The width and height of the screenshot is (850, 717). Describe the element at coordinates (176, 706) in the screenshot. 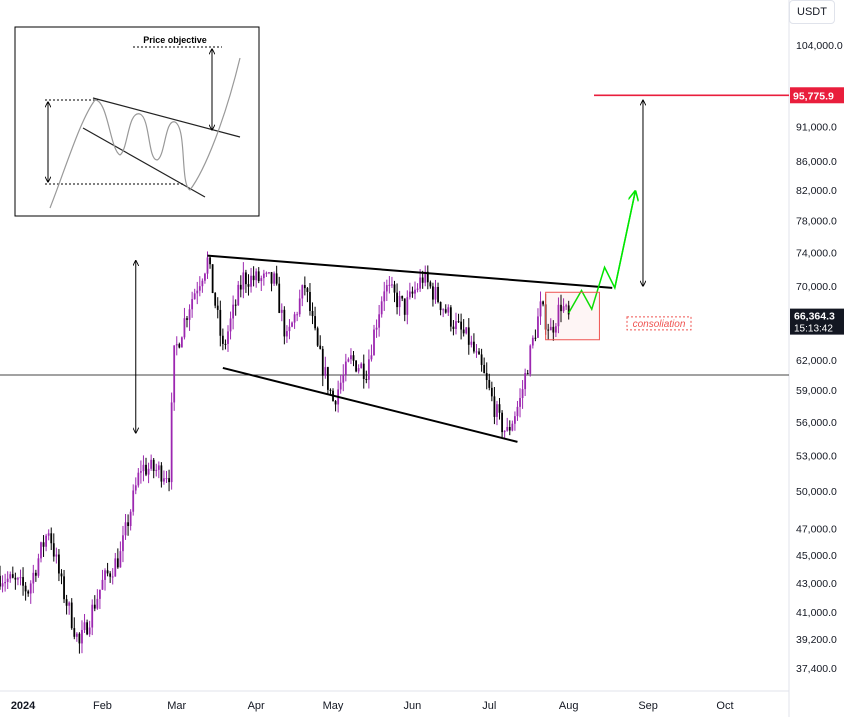

I see `time-tick-label: Mar` at that location.